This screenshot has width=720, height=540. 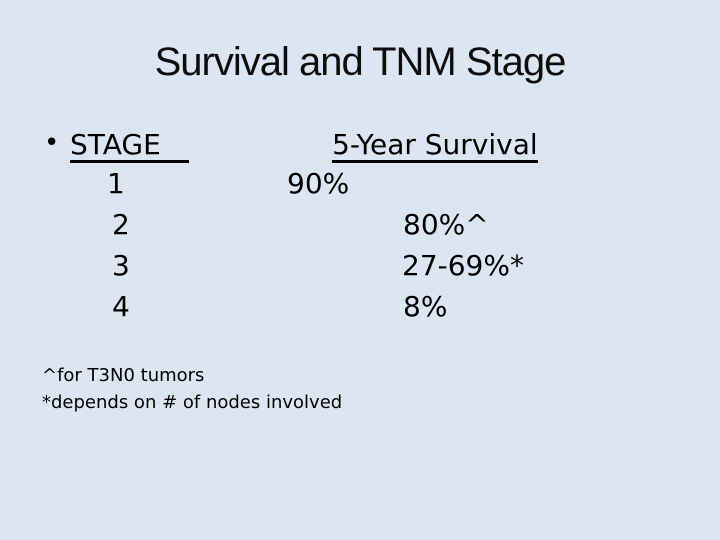 I want to click on footnote-caret: ^for T3N0 tumors, so click(x=123, y=375).